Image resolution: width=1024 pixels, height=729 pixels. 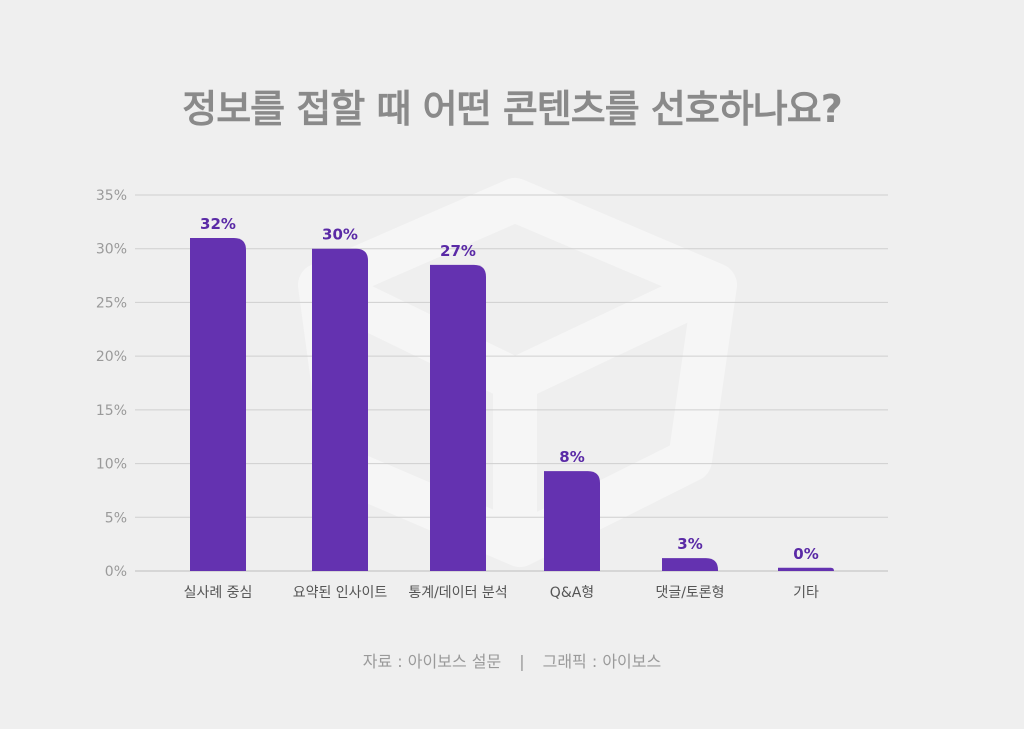 What do you see at coordinates (457, 593) in the screenshot?
I see `category-label: 통계/데이터 분석` at bounding box center [457, 593].